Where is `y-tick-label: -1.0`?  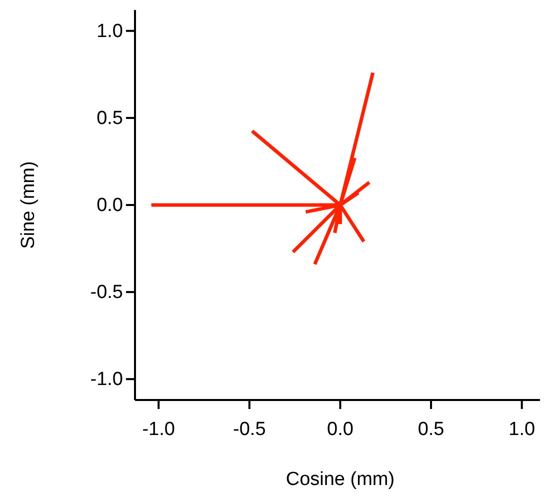 y-tick-label: -1.0 is located at coordinates (106, 379).